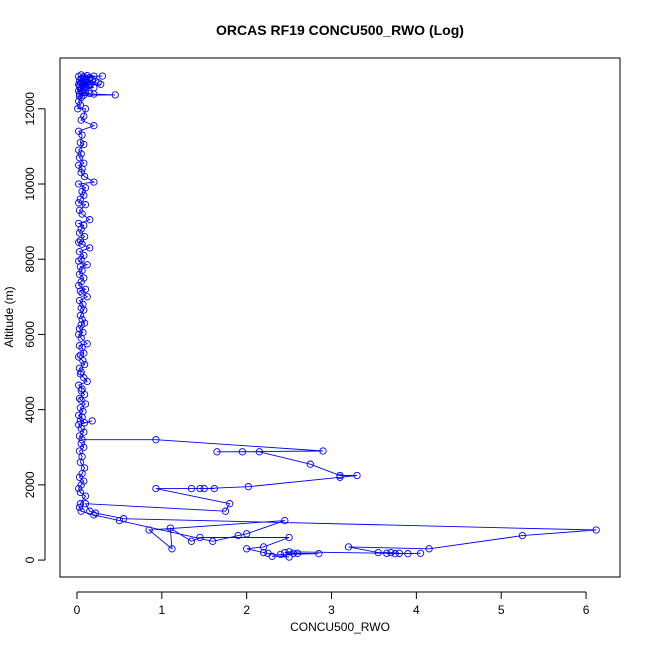 The width and height of the screenshot is (650, 650). What do you see at coordinates (30, 334) in the screenshot?
I see `y-tick-label: 6000` at bounding box center [30, 334].